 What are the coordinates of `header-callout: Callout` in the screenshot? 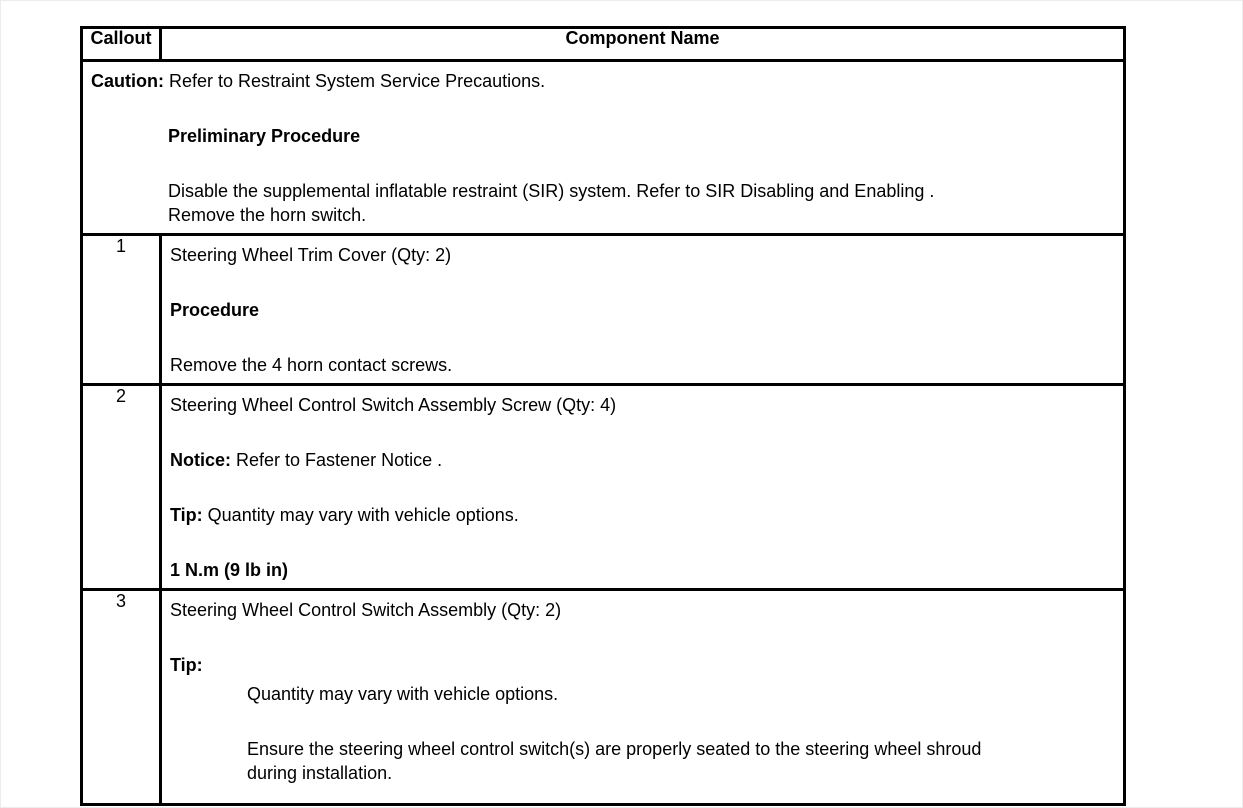 It's located at (121, 44).